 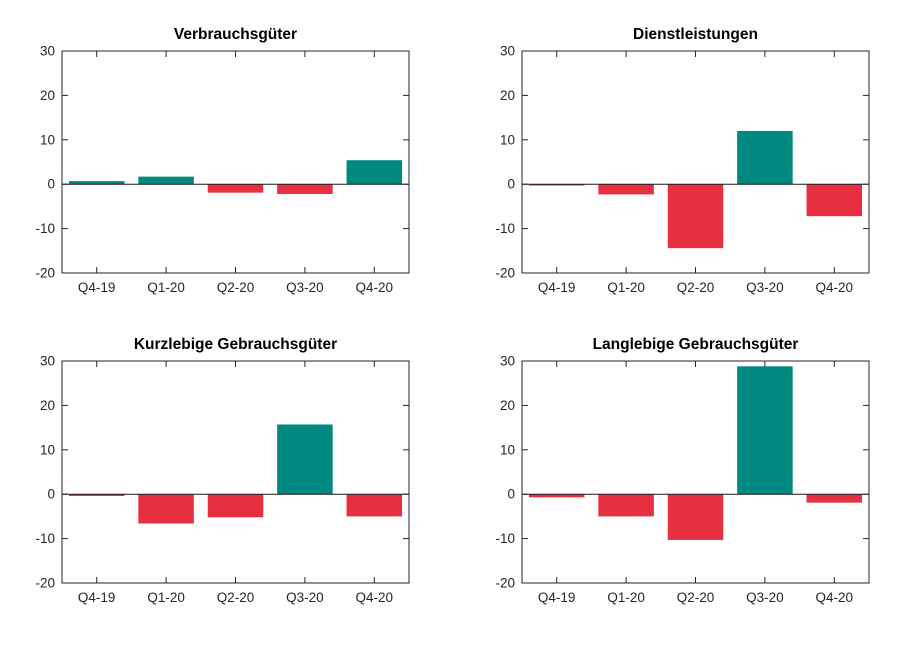 What do you see at coordinates (695, 34) in the screenshot?
I see `chart-title: Dienstleistungen` at bounding box center [695, 34].